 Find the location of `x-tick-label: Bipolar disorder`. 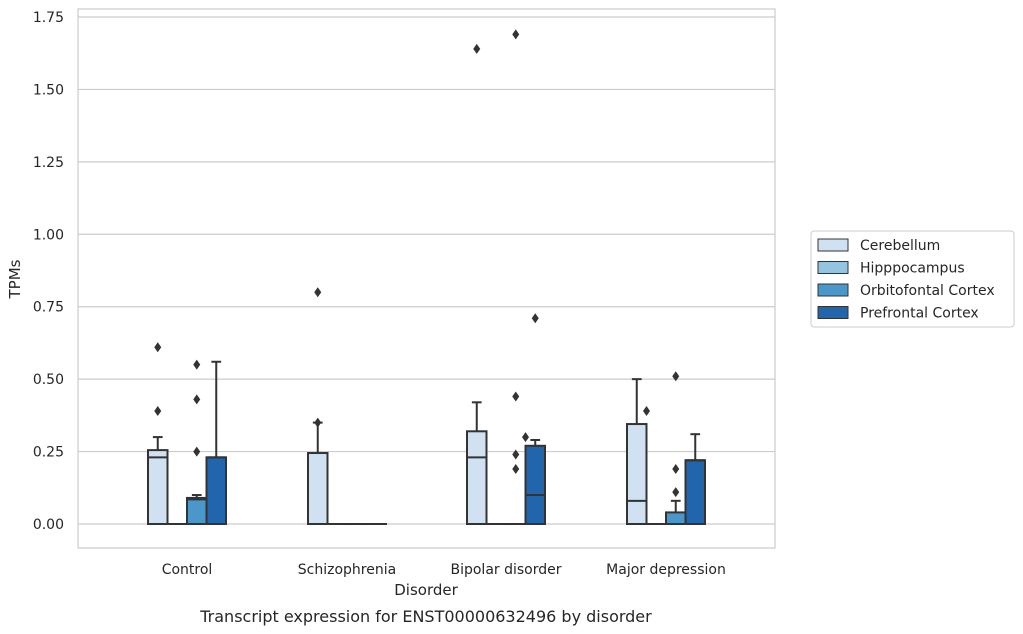

x-tick-label: Bipolar disorder is located at coordinates (505, 570).